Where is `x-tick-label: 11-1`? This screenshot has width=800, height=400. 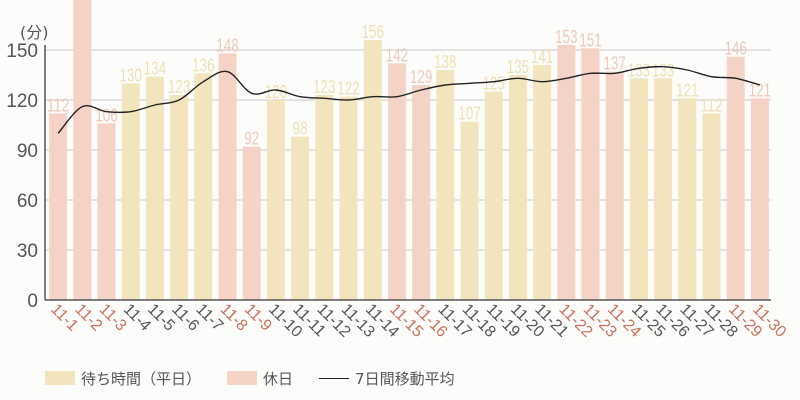
x-tick-label: 11-1 is located at coordinates (64, 318).